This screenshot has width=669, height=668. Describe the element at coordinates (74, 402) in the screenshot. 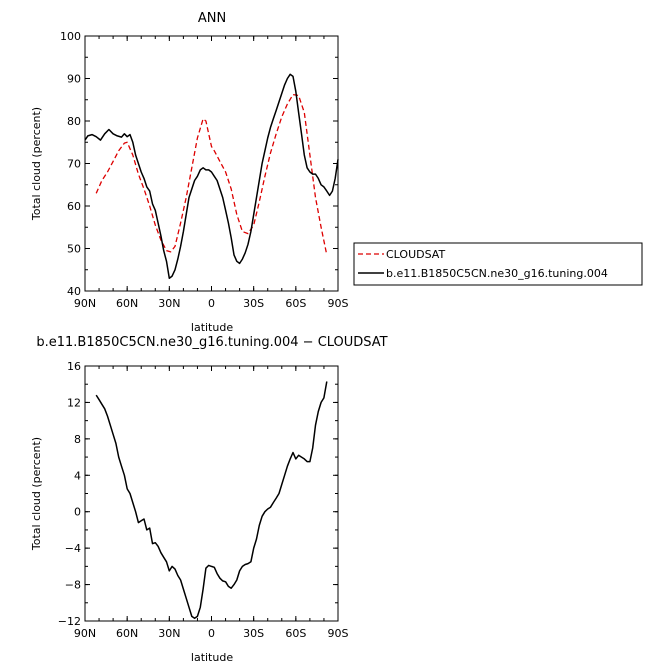

I see `bot-ytick-label: 12` at that location.